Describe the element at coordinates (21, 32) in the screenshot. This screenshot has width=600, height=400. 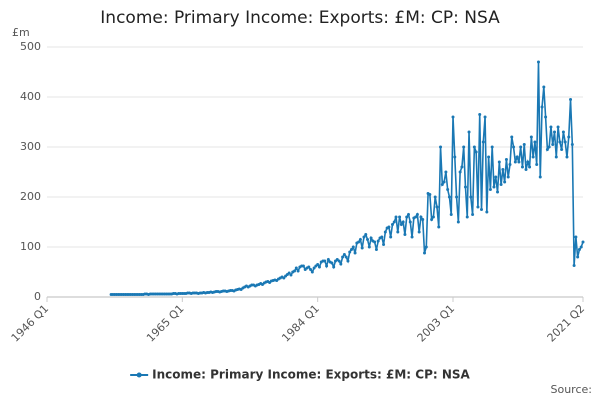
I see `y-axis-label: £m` at that location.